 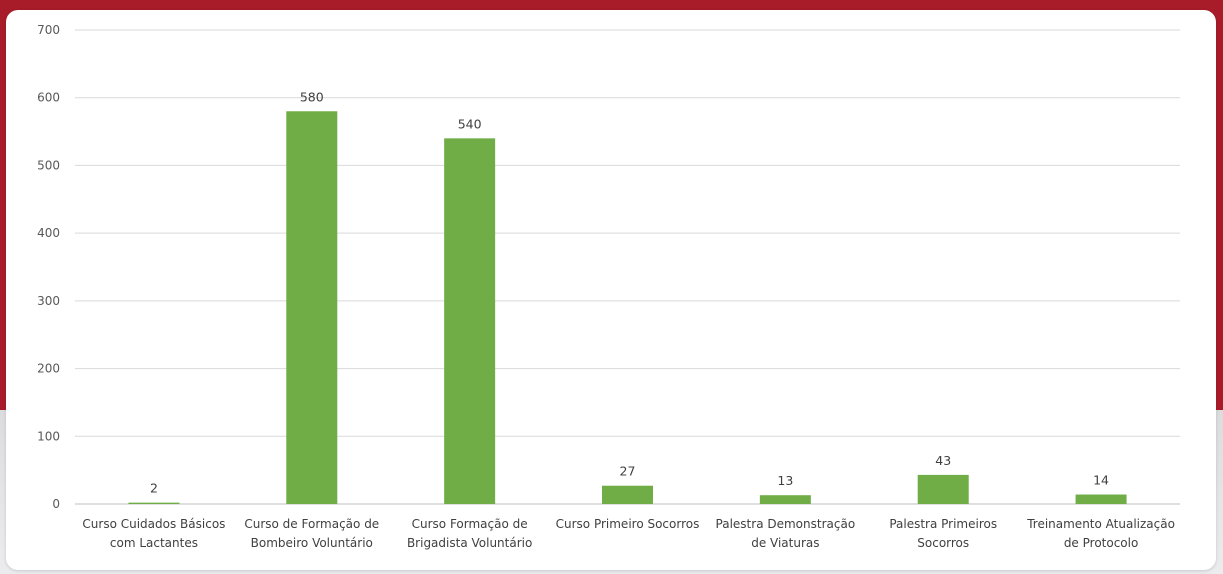 I want to click on category-label: Bombeiro Voluntário, so click(x=312, y=543).